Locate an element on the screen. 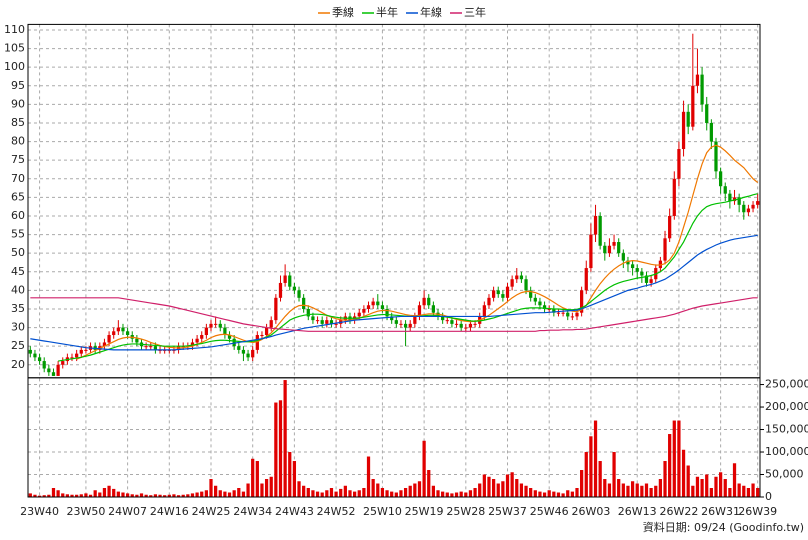 This screenshot has height=540, width=808. y-tick-label: 80 is located at coordinates (18, 141).